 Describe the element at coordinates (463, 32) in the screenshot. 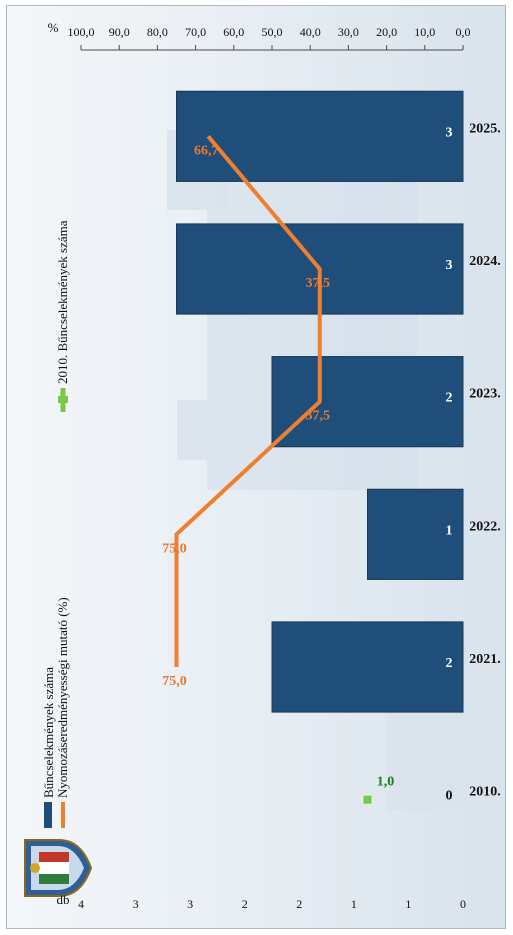

I see `right-axis-tick-label: 0,0` at that location.